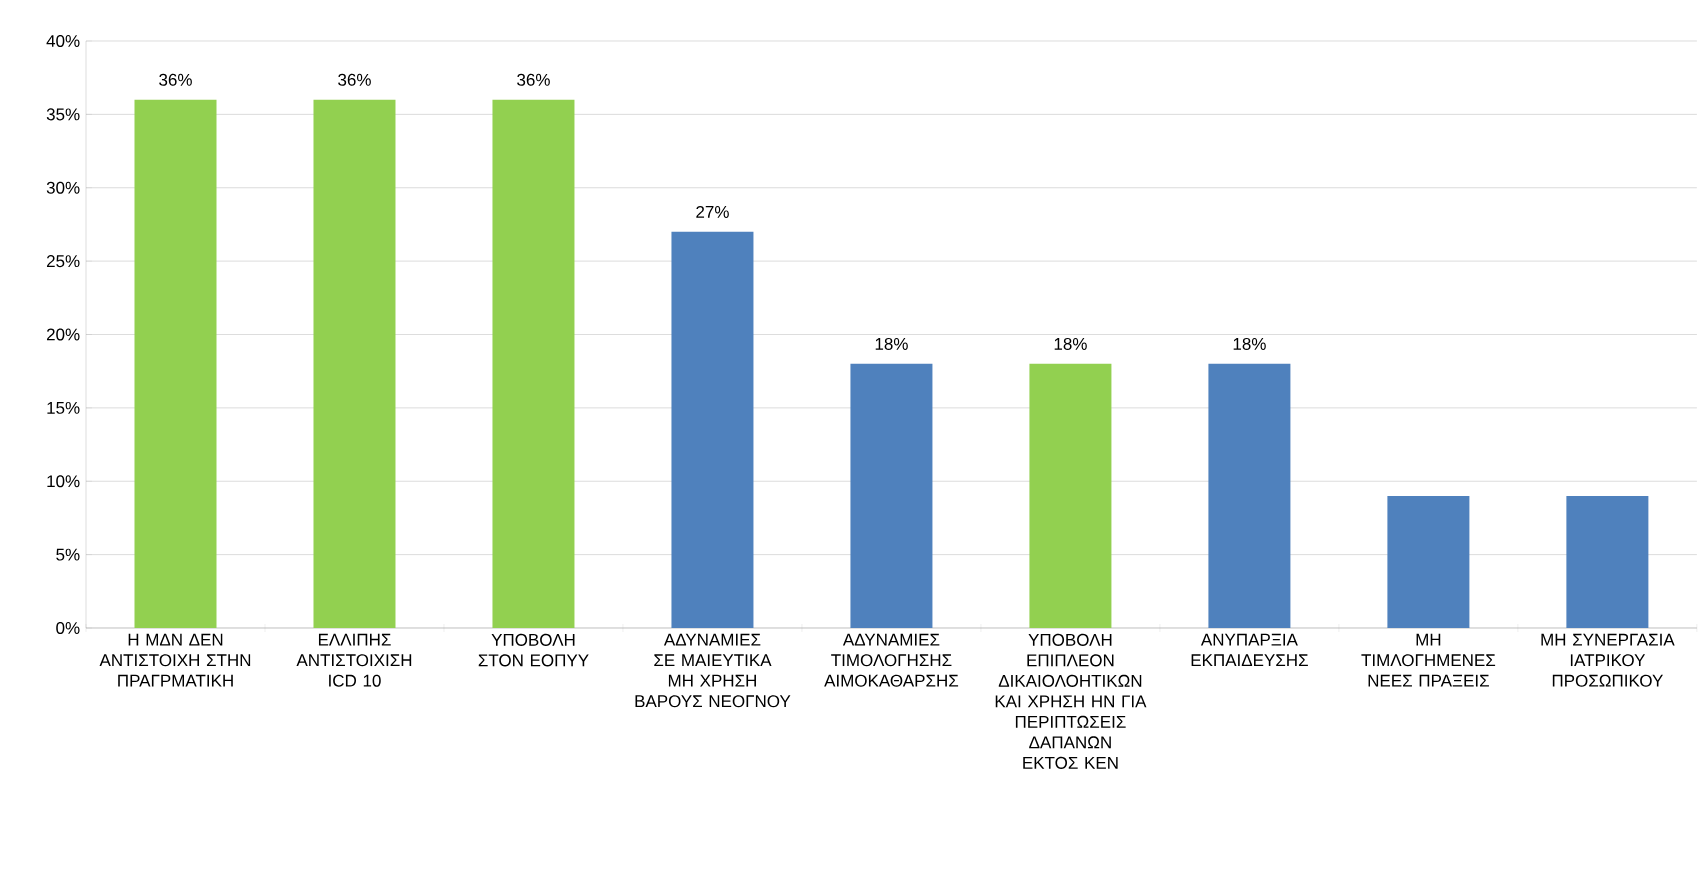  Describe the element at coordinates (63, 407) in the screenshot. I see `y-tick-label: 15%` at that location.